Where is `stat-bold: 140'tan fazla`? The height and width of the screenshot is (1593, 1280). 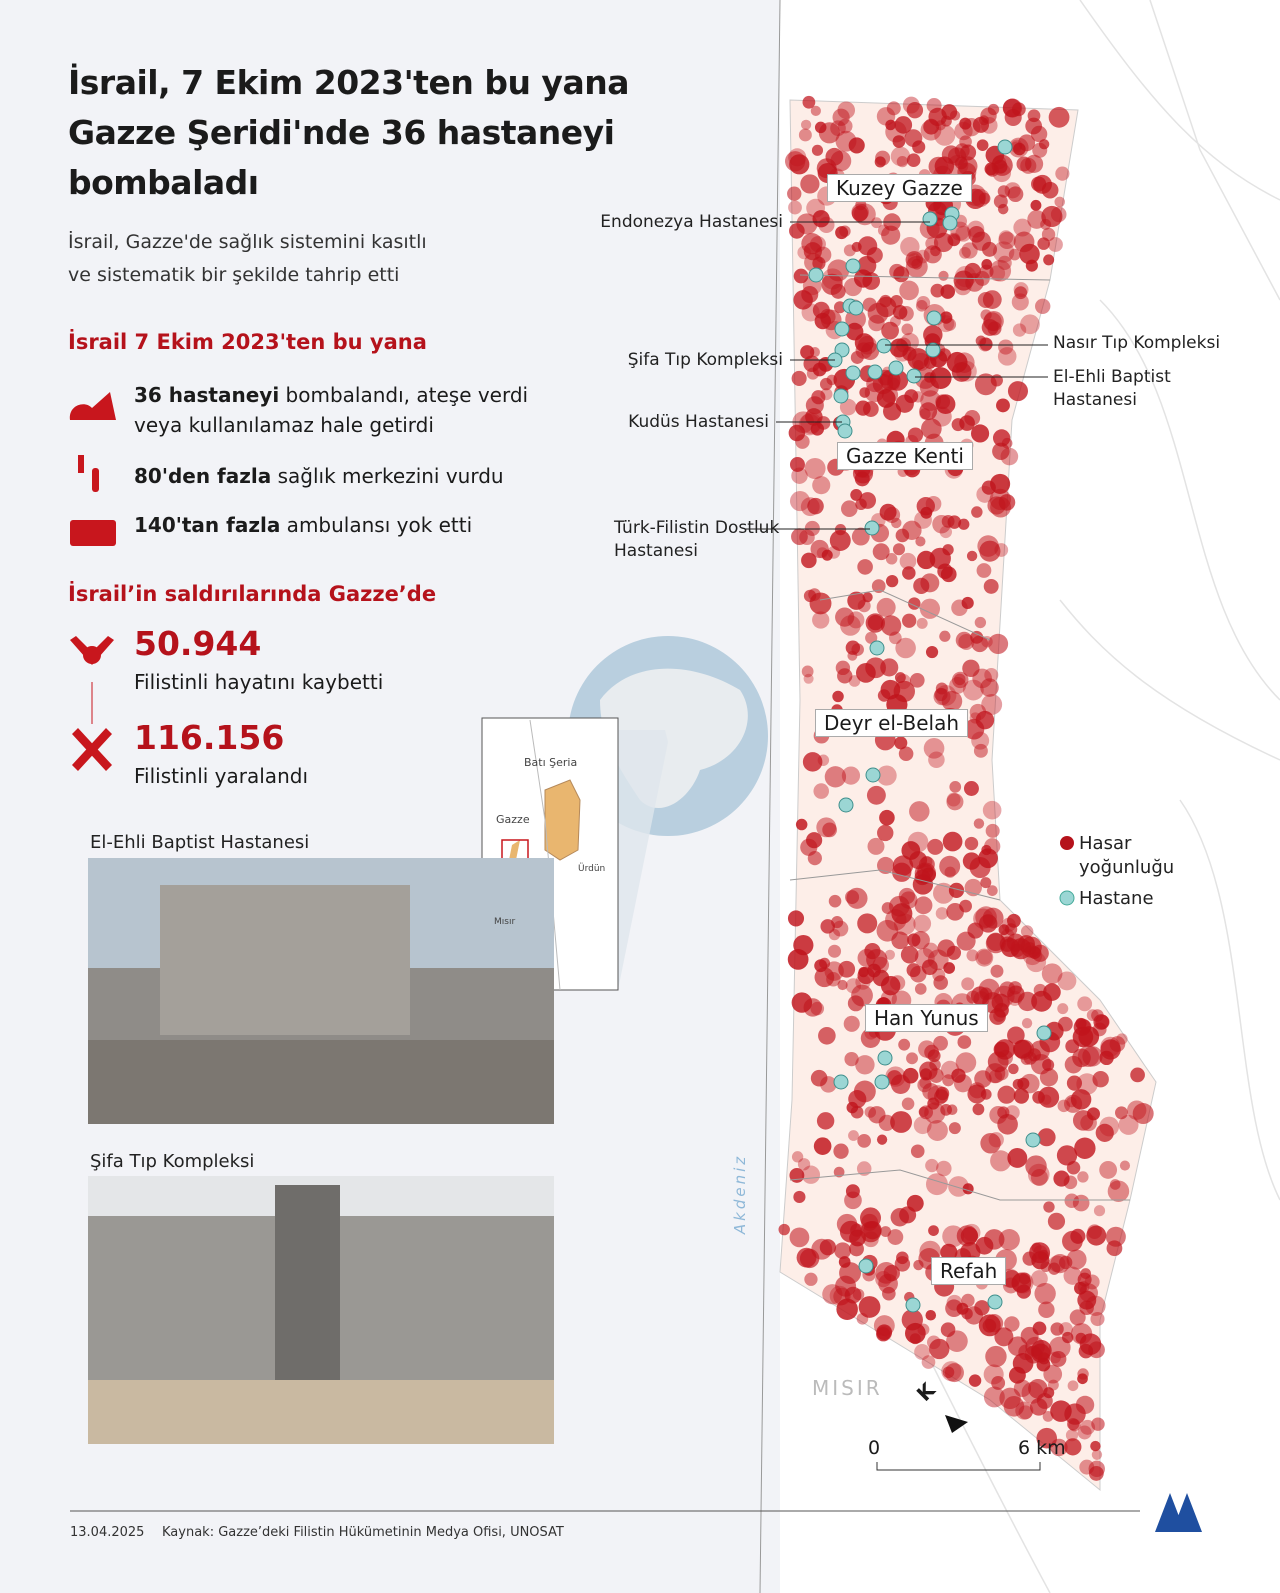 stat-bold: 140'tan fazla is located at coordinates (207, 525).